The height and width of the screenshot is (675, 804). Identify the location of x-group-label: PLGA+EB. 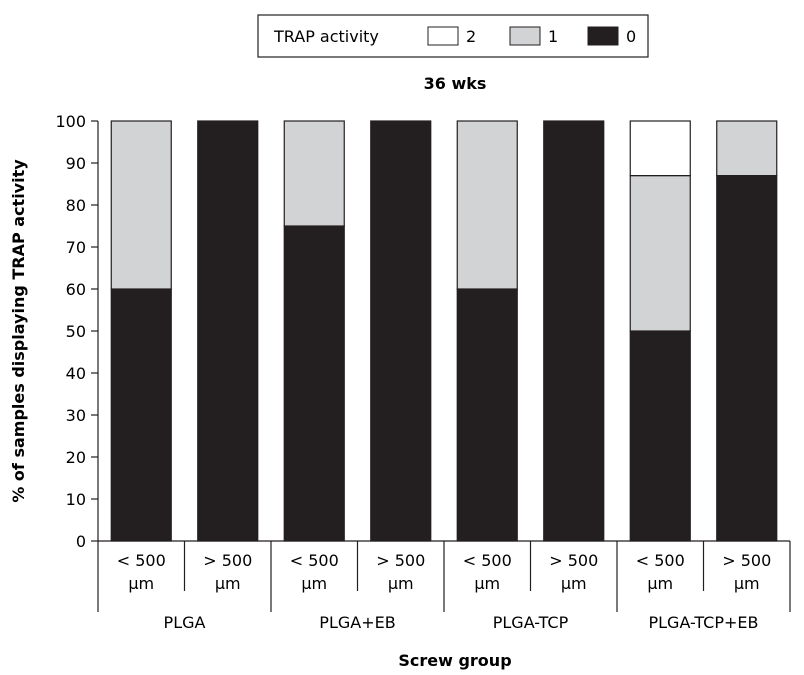
(357, 622).